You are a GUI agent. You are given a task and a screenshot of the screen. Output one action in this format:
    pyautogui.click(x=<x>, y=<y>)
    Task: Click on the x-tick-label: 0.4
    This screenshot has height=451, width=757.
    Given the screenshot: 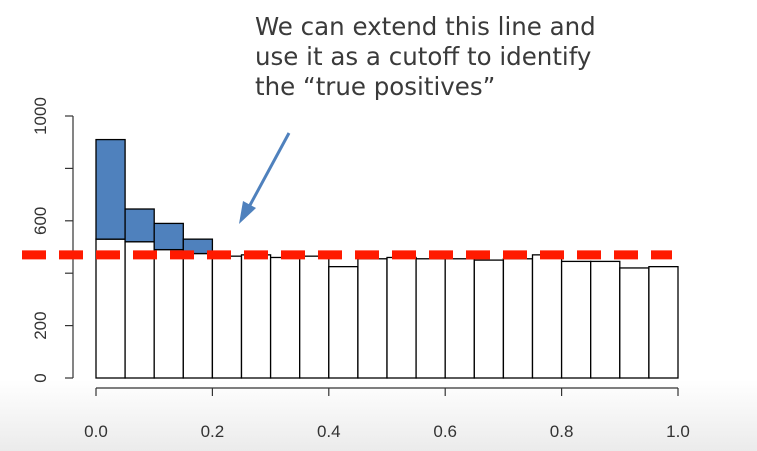 What is the action you would take?
    pyautogui.click(x=329, y=431)
    